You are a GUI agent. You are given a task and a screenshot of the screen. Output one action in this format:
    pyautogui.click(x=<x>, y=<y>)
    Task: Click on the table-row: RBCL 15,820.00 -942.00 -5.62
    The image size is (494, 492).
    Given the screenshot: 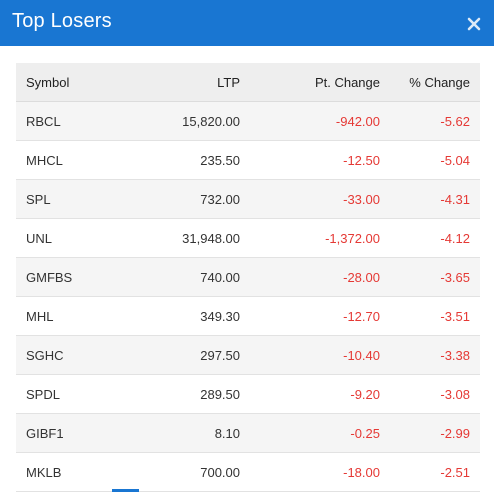 What is the action you would take?
    pyautogui.click(x=248, y=121)
    